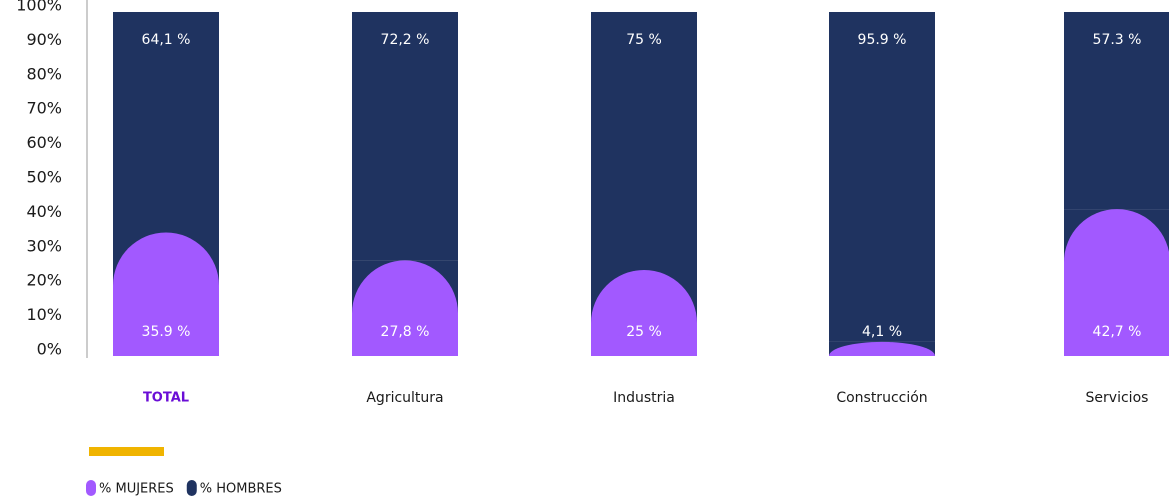  What do you see at coordinates (644, 398) in the screenshot?
I see `x-tick-label: Industria` at bounding box center [644, 398].